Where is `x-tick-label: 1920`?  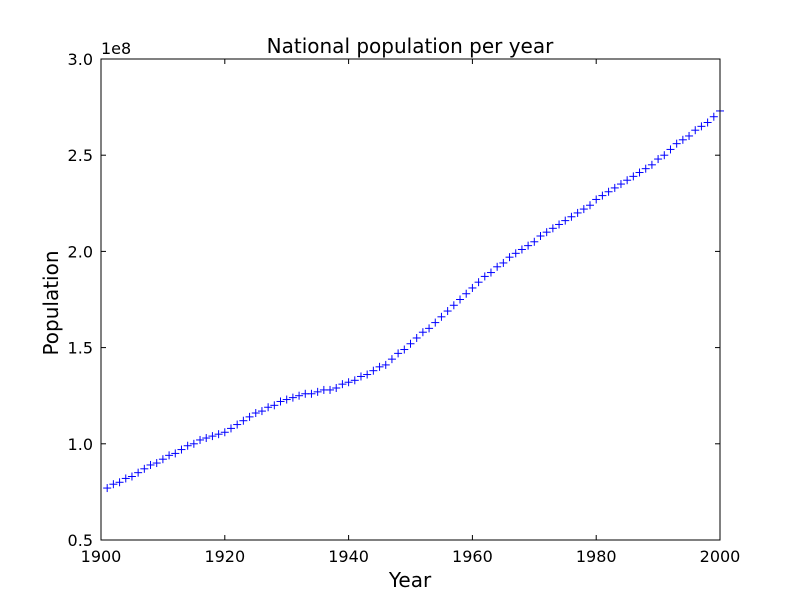
x-tick-label: 1920 is located at coordinates (224, 556).